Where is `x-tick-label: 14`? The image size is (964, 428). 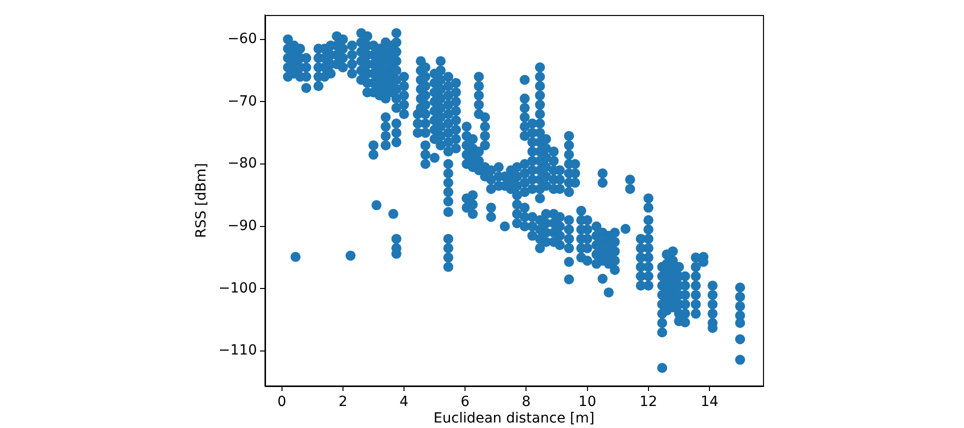 x-tick-label: 14 is located at coordinates (709, 402).